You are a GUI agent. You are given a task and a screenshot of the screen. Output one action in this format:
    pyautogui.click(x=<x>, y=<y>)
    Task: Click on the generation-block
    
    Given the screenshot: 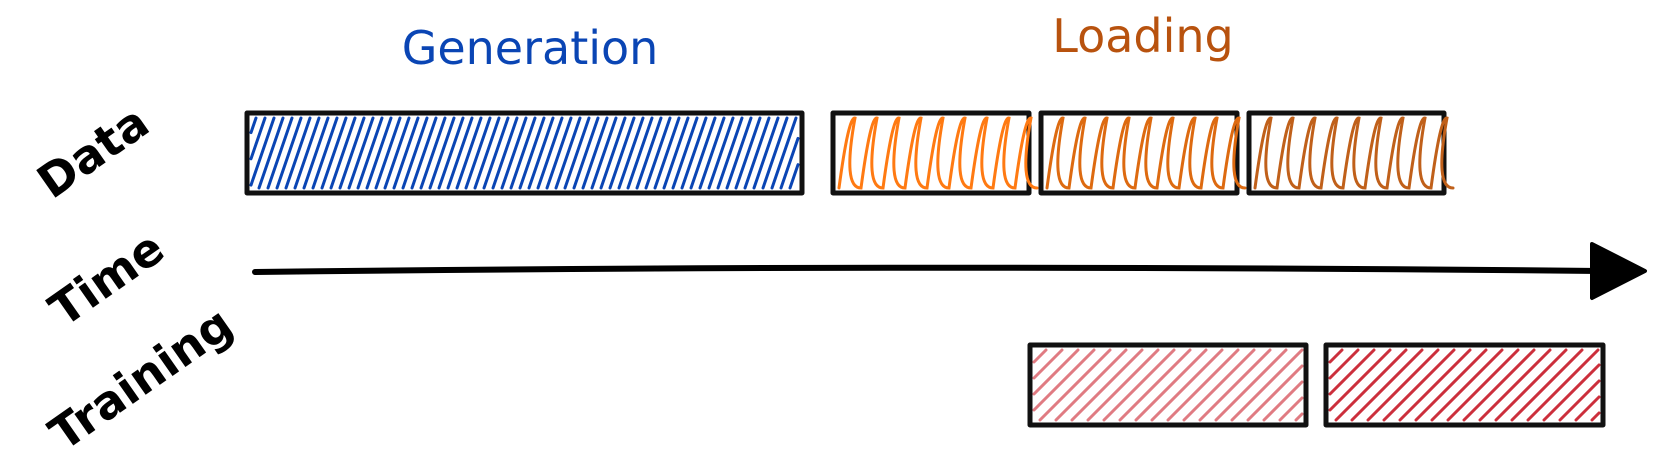 What is the action you would take?
    pyautogui.click(x=524, y=153)
    